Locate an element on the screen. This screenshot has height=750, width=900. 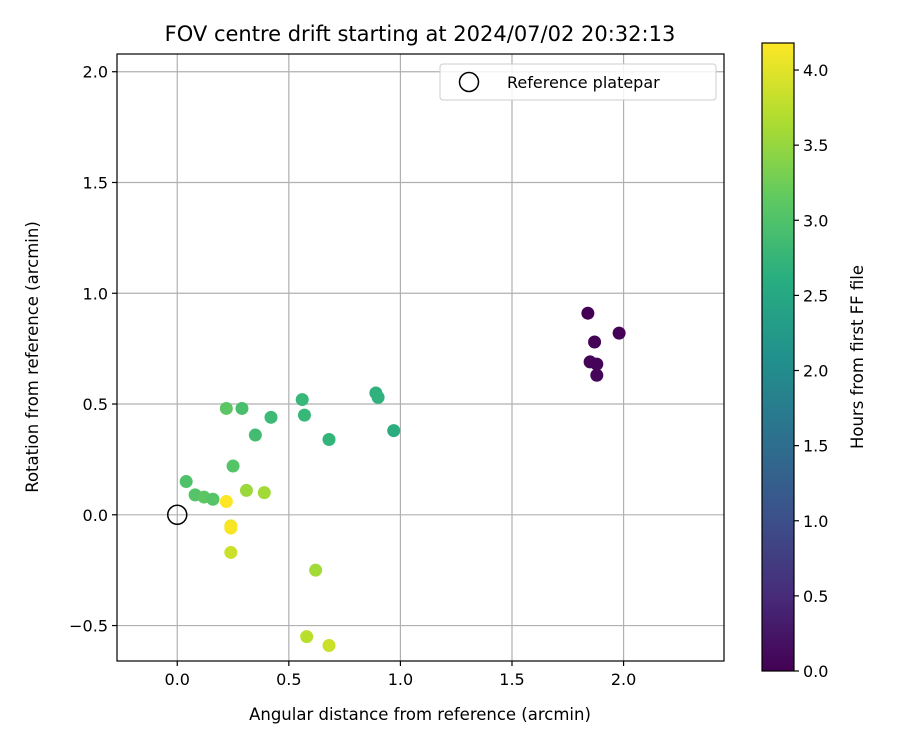
x-axis-label: Angular distance from reference (arcmin) is located at coordinates (420, 714).